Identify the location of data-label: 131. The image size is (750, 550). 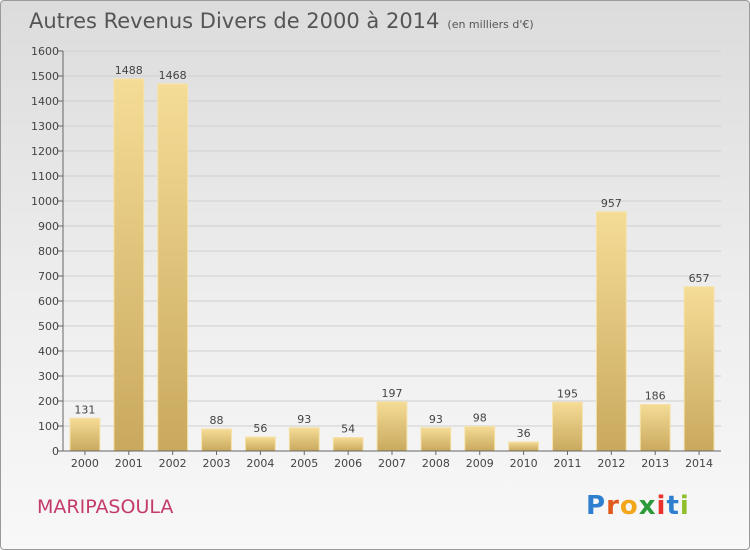
(84, 409).